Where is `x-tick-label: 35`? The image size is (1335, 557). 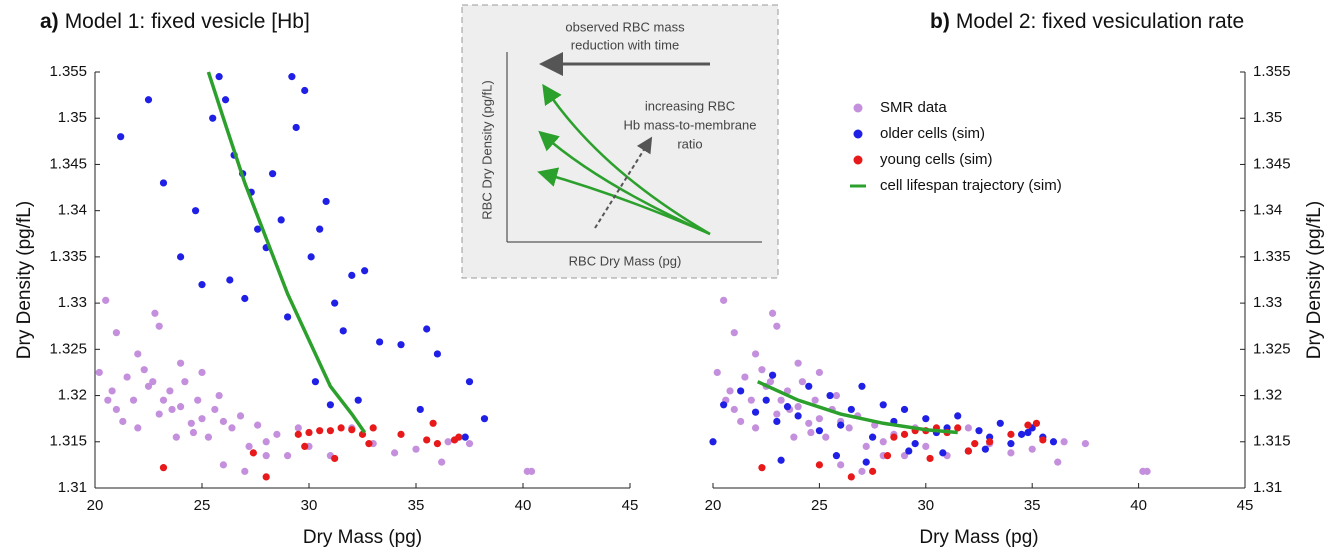 x-tick-label: 35 is located at coordinates (1032, 505).